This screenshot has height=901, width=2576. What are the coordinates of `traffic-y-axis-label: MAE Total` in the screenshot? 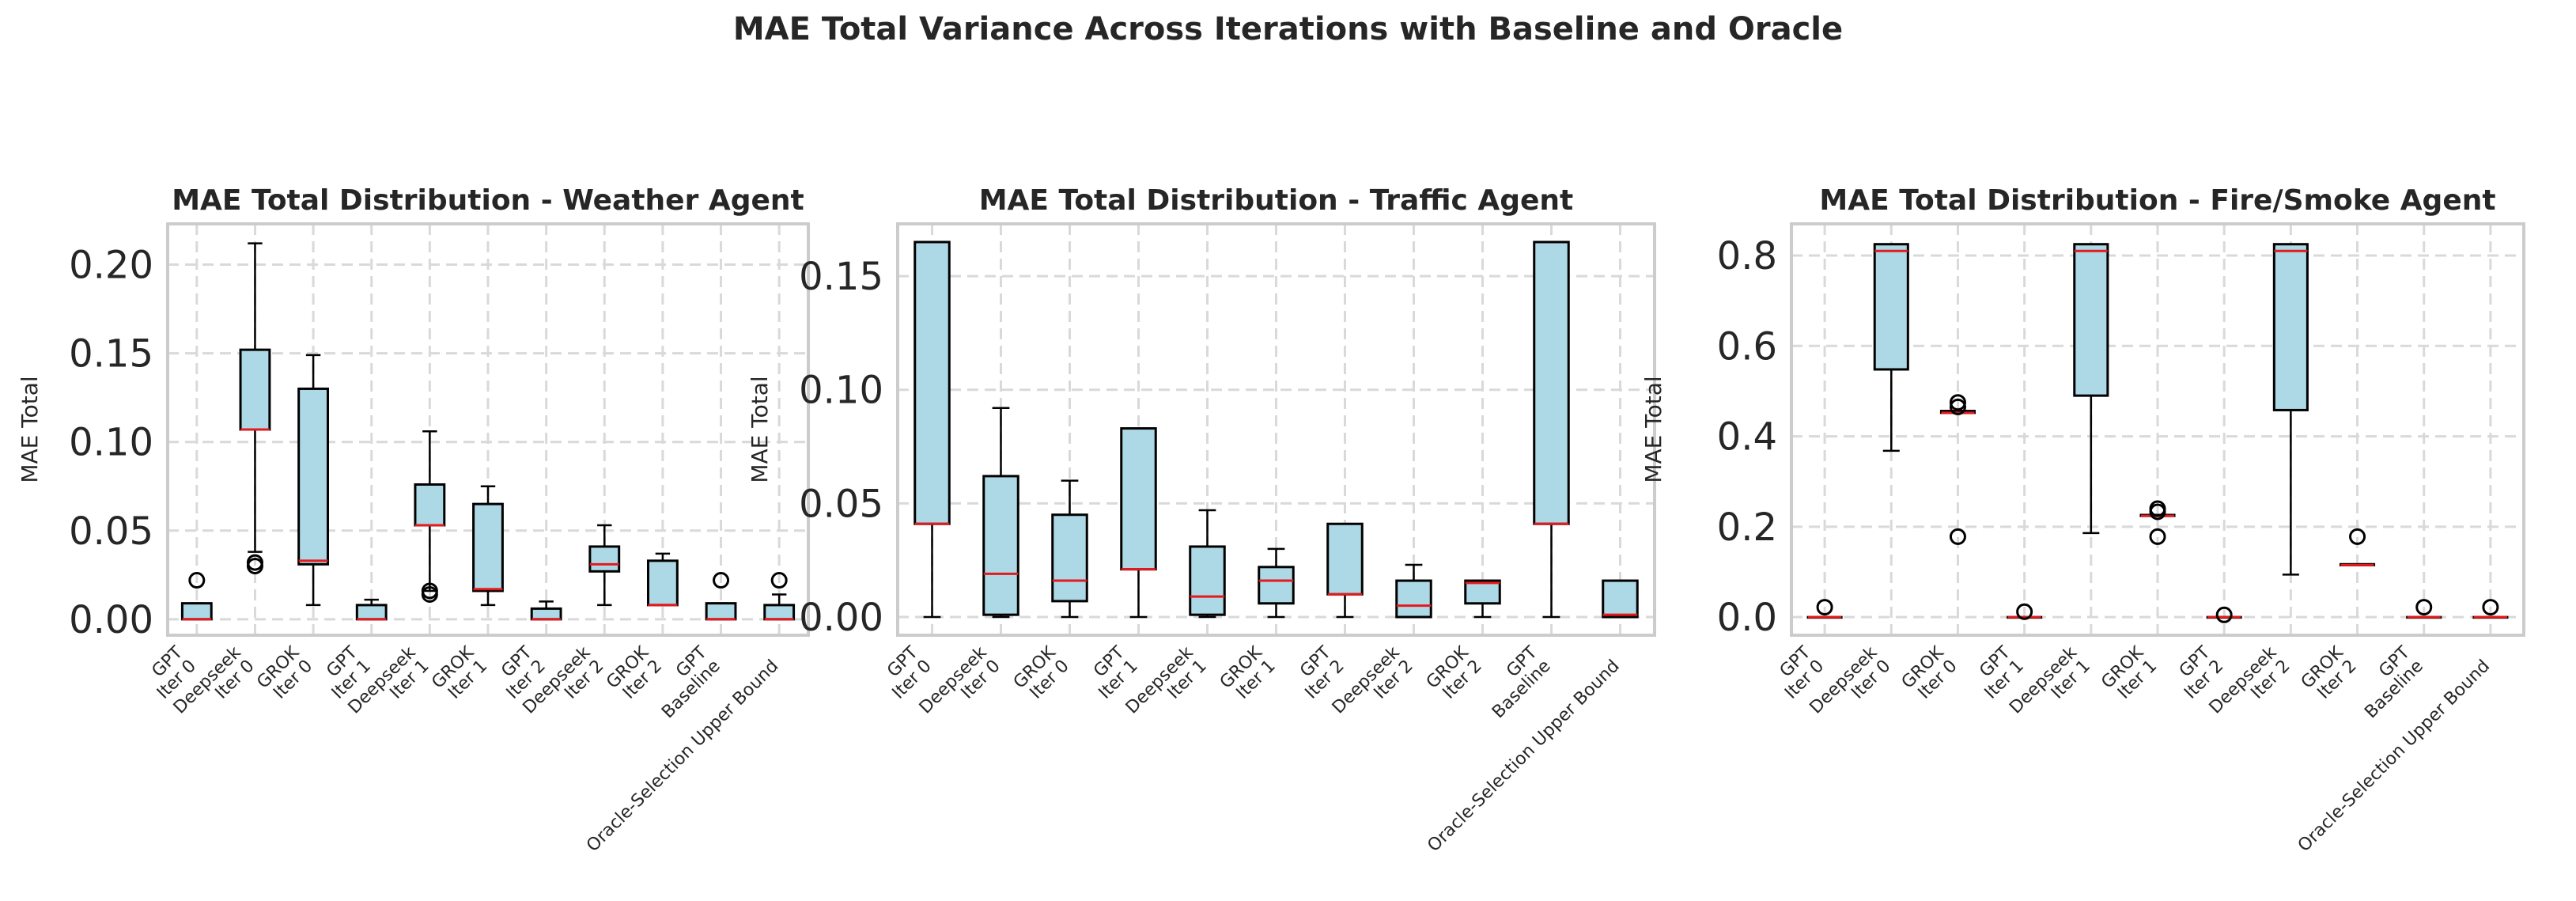 It's located at (760, 429).